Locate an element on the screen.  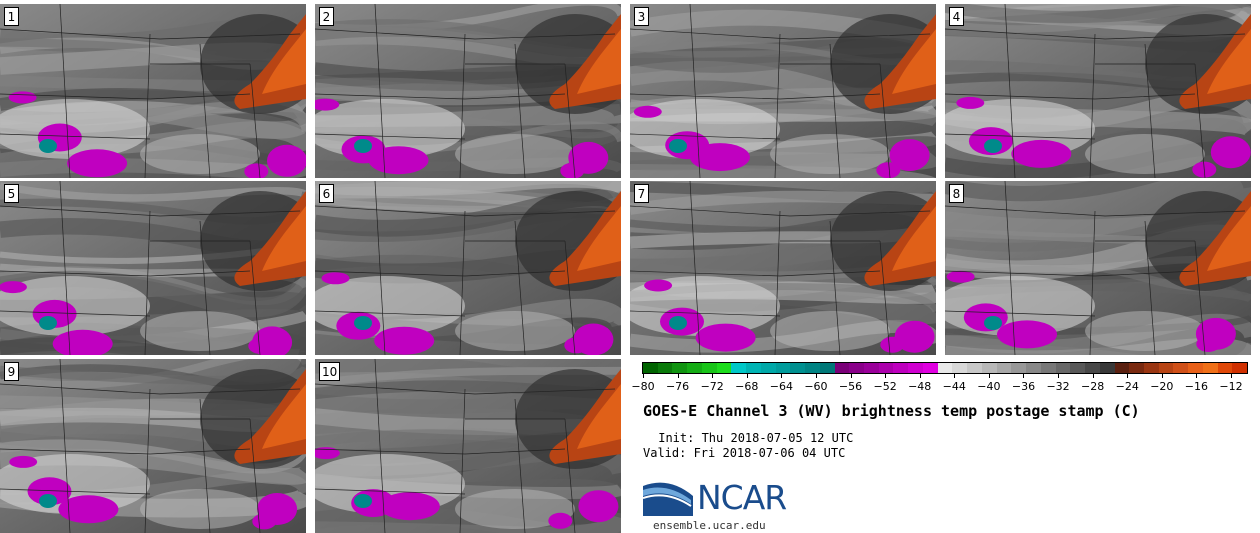
init-time: Init: Thu 2018-07-05 12 UTC is located at coordinates (752, 438).